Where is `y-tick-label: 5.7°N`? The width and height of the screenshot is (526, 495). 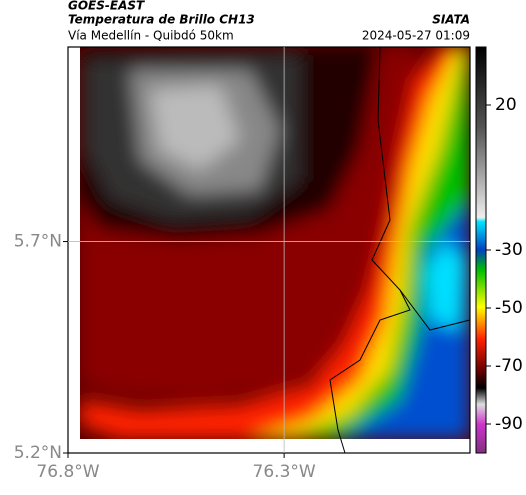 y-tick-label: 5.7°N is located at coordinates (38, 242).